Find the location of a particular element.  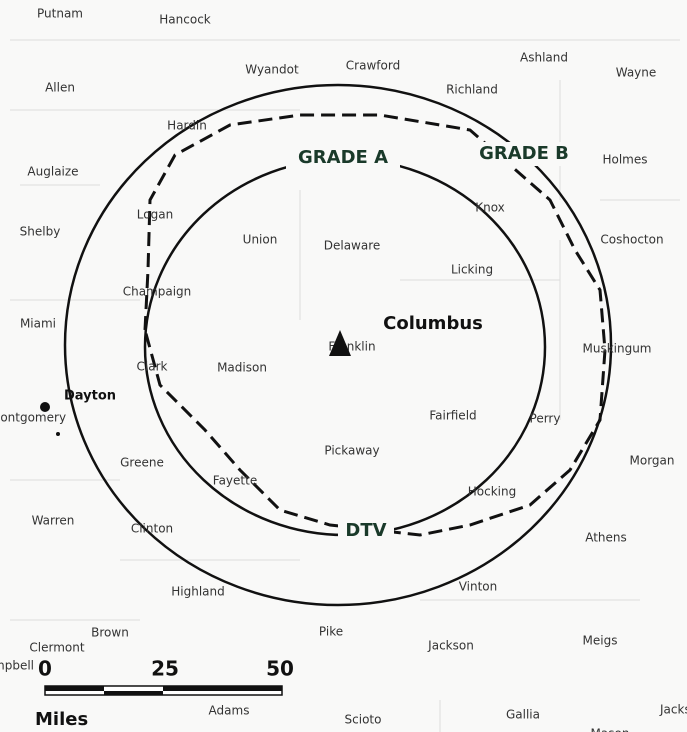

county-label: Putnam is located at coordinates (60, 14).